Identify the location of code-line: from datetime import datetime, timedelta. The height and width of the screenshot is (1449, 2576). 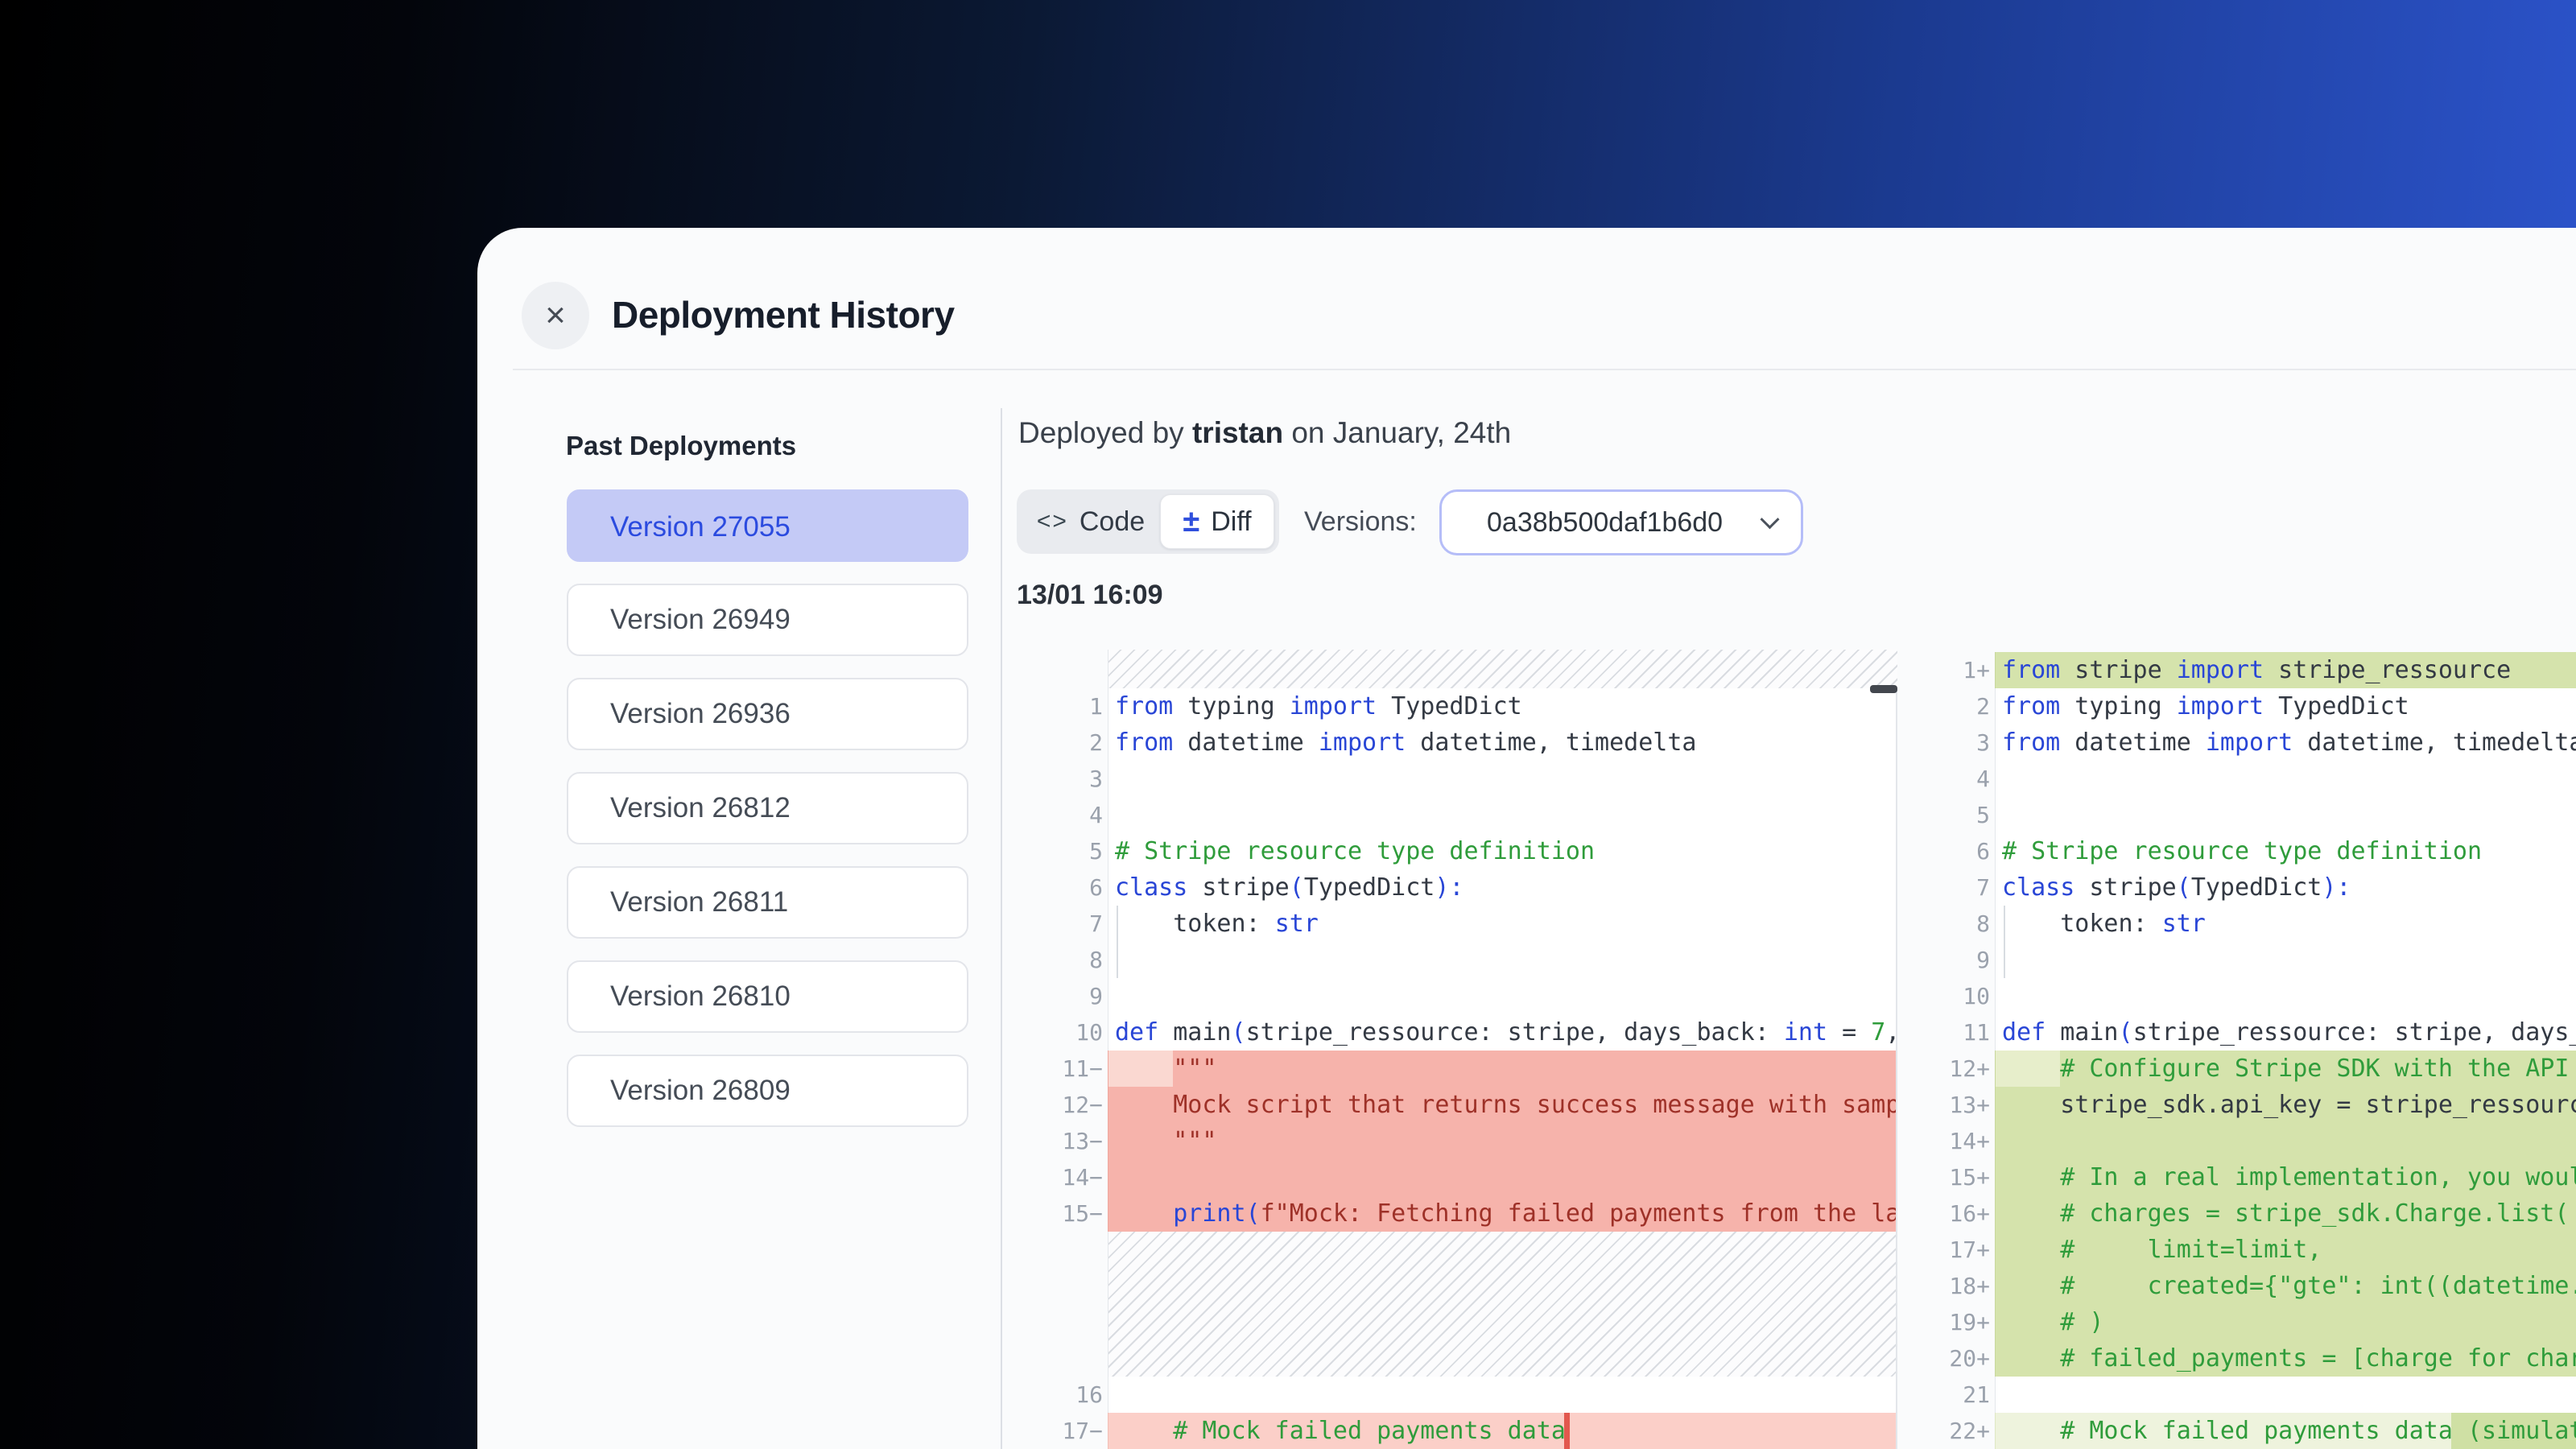
(2285, 742).